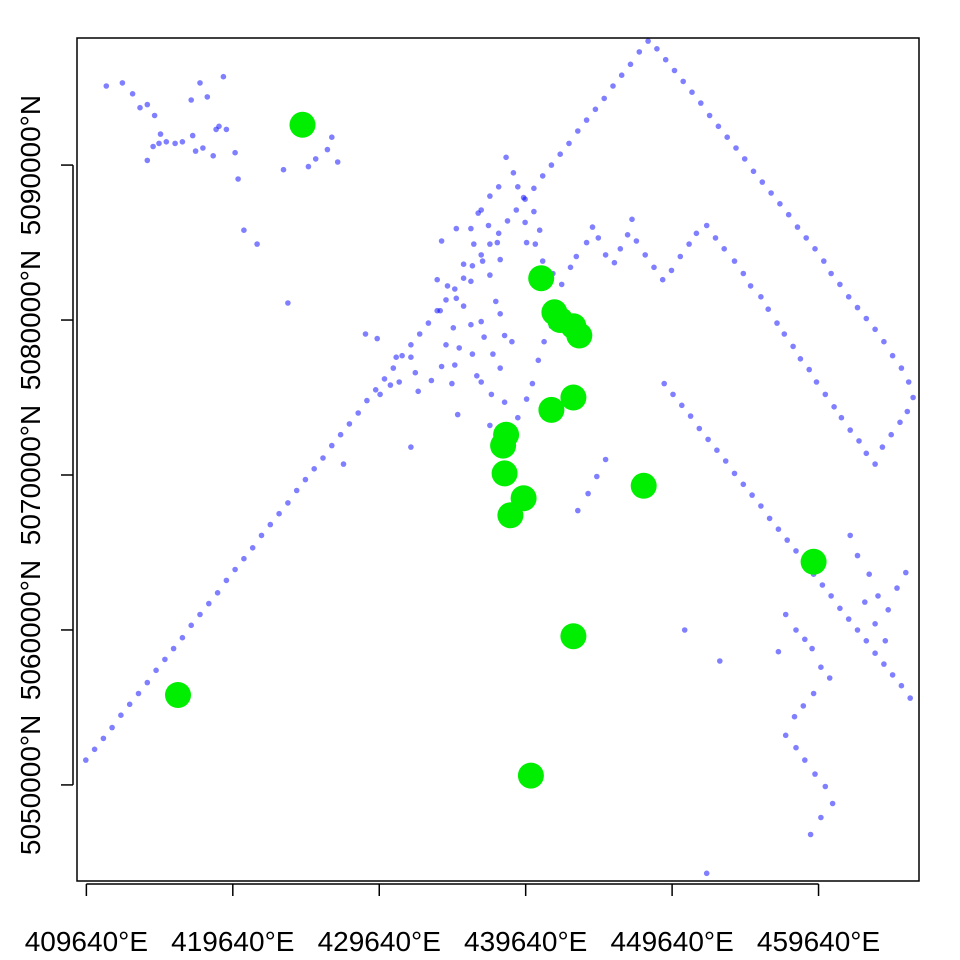  What do you see at coordinates (30, 165) in the screenshot?
I see `y-tick-label: 5090000°N` at bounding box center [30, 165].